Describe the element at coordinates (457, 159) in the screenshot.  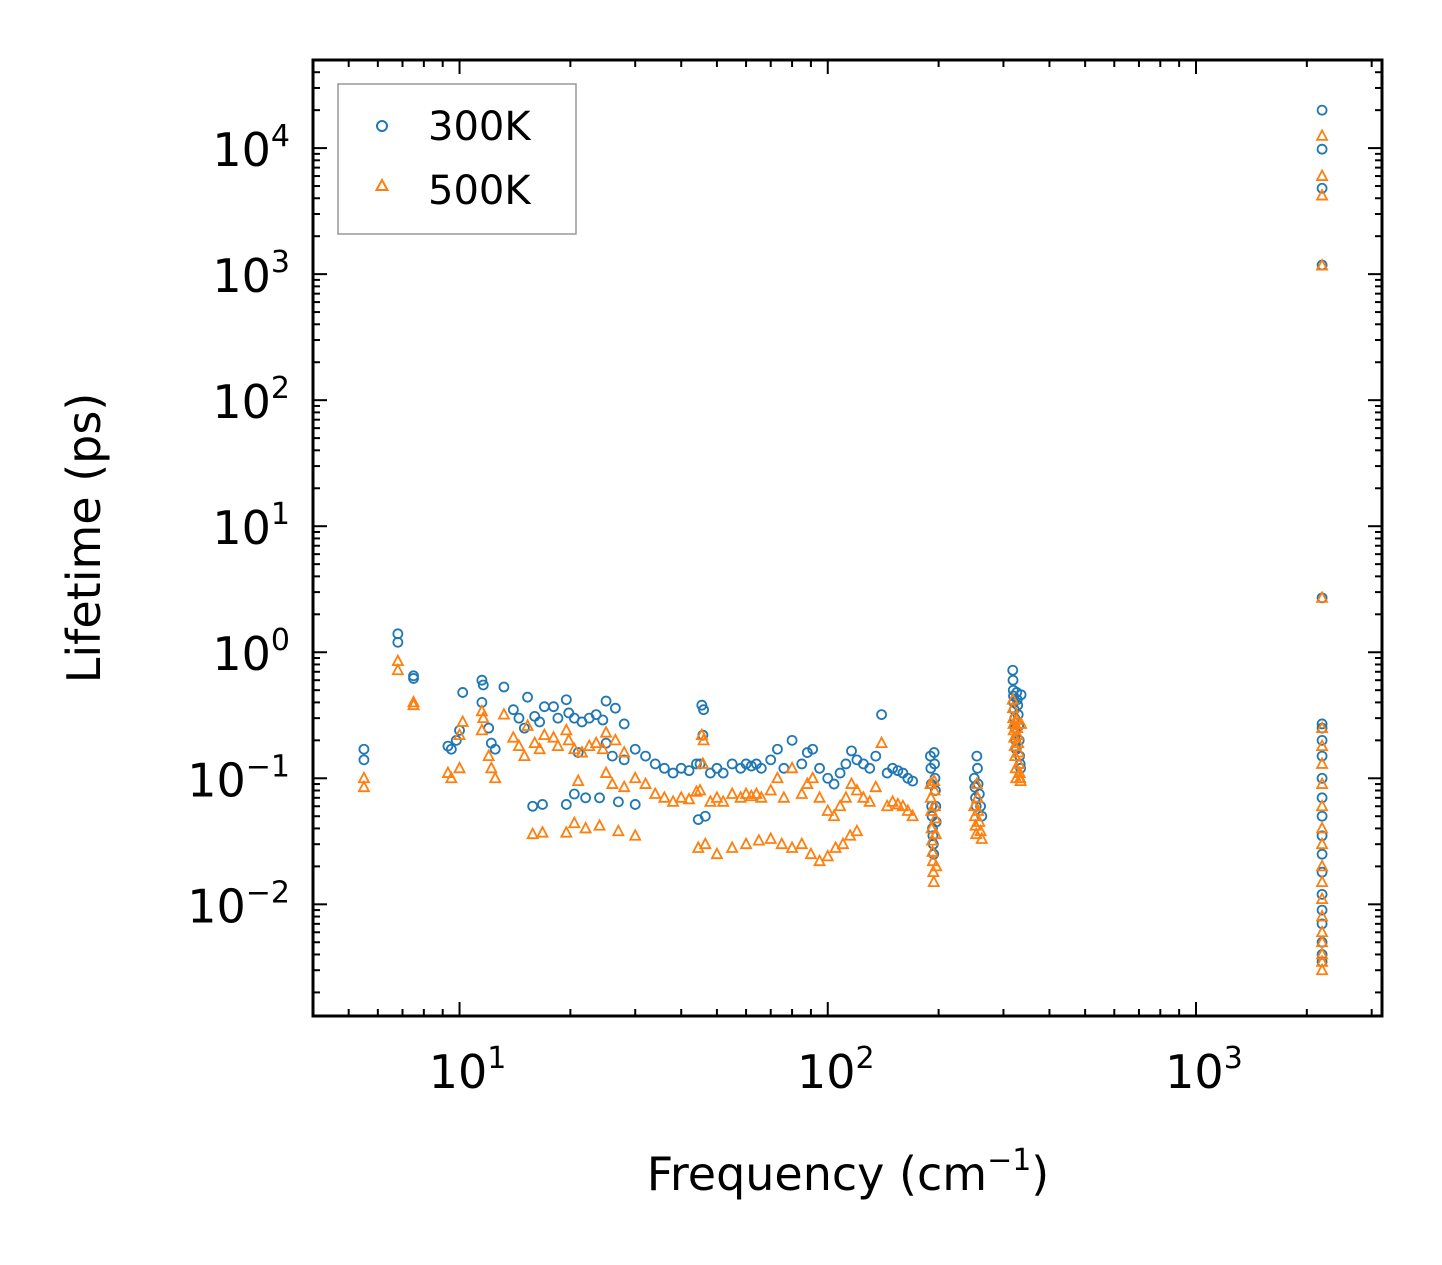
I see `legend-frame` at that location.